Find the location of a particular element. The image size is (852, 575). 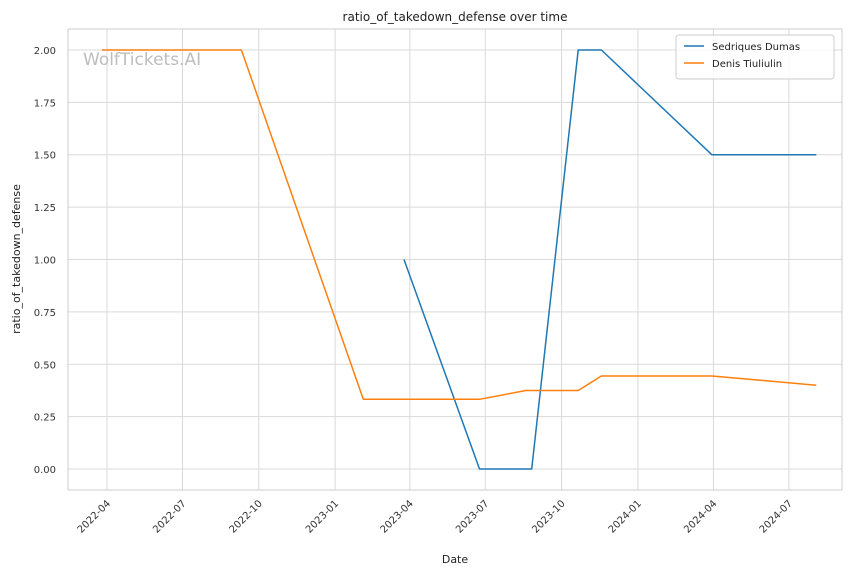

y-axis-label: ratio_of_takedown_defense is located at coordinates (16, 259).